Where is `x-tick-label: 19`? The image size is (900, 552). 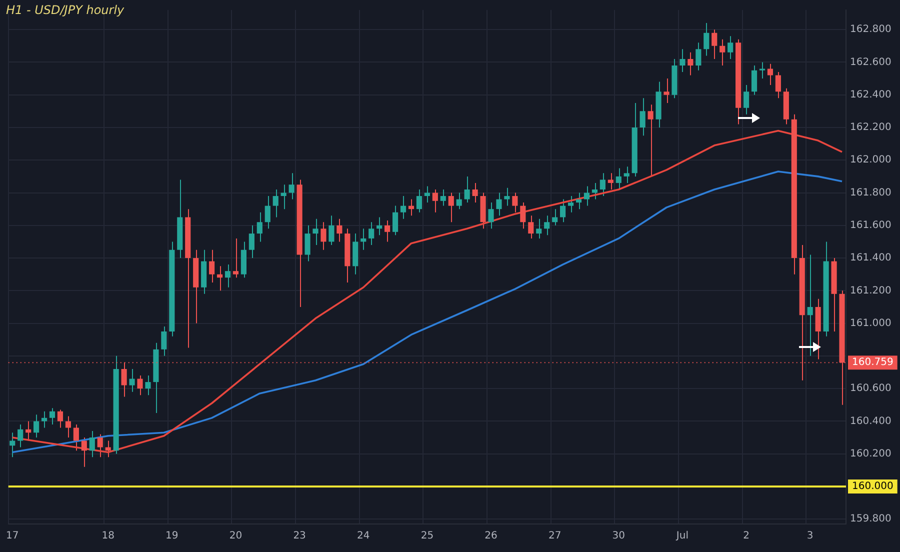
x-tick-label: 19 is located at coordinates (172, 536).